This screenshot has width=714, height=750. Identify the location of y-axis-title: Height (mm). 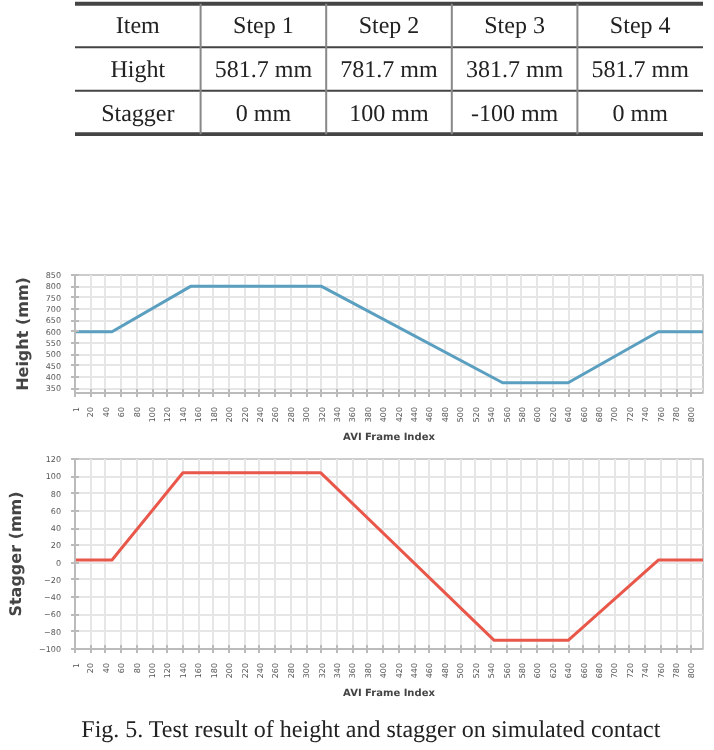
(22, 334).